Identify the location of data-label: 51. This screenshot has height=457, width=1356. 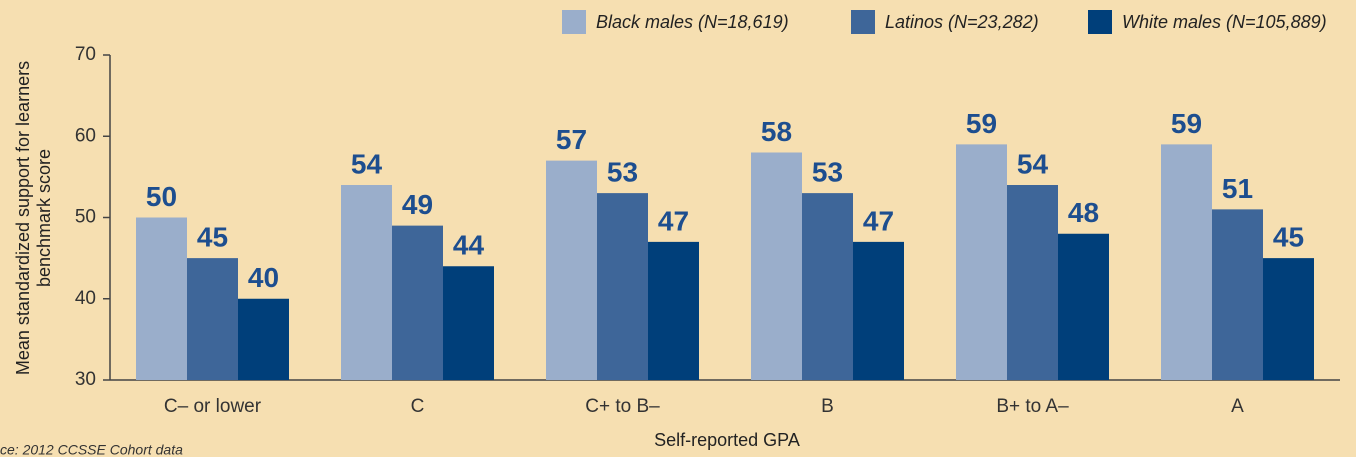
(1237, 188).